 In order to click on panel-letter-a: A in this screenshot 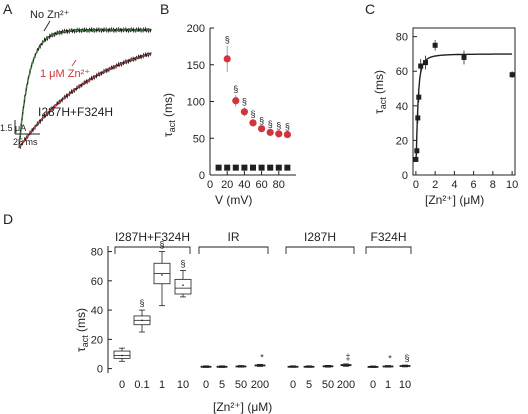, I will do `click(8, 9)`.